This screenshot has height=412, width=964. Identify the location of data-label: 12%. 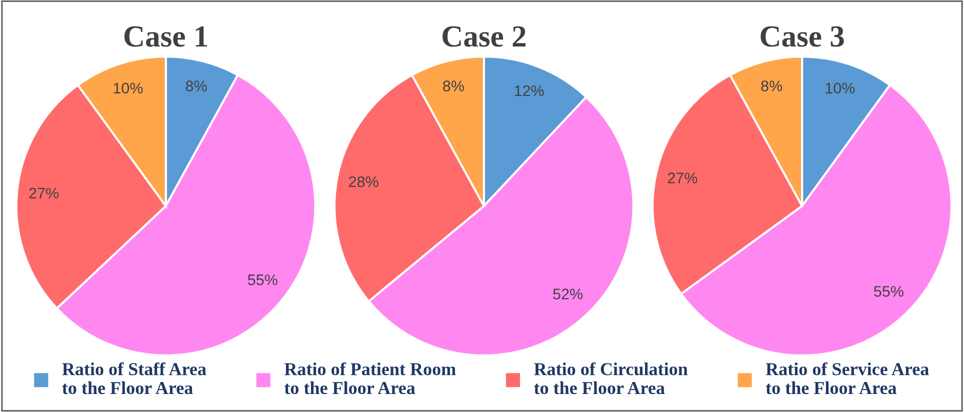
(529, 90).